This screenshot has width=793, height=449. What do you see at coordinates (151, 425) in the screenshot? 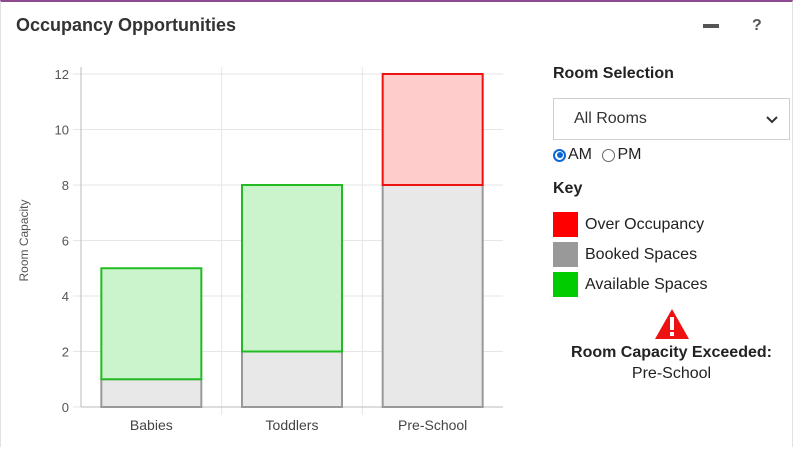
I see `x-tick-label: Babies` at bounding box center [151, 425].